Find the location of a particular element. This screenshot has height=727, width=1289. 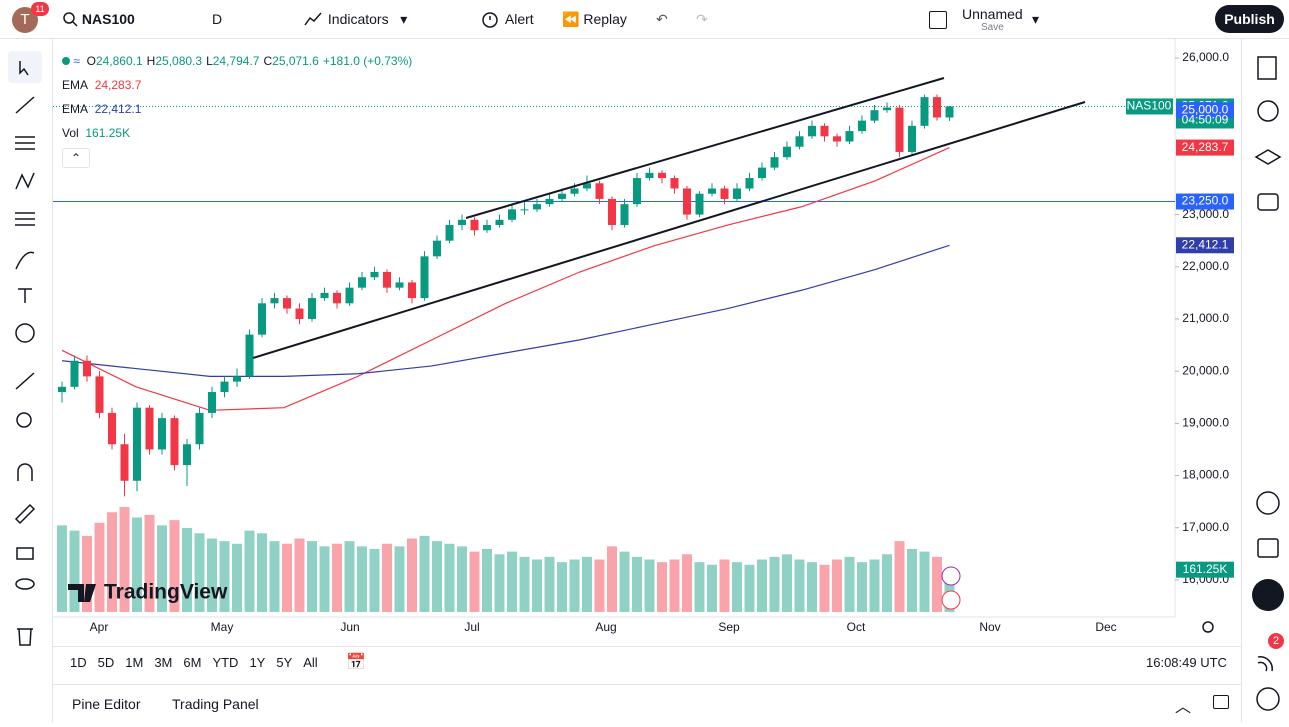

chat-icon is located at coordinates (1268, 202).